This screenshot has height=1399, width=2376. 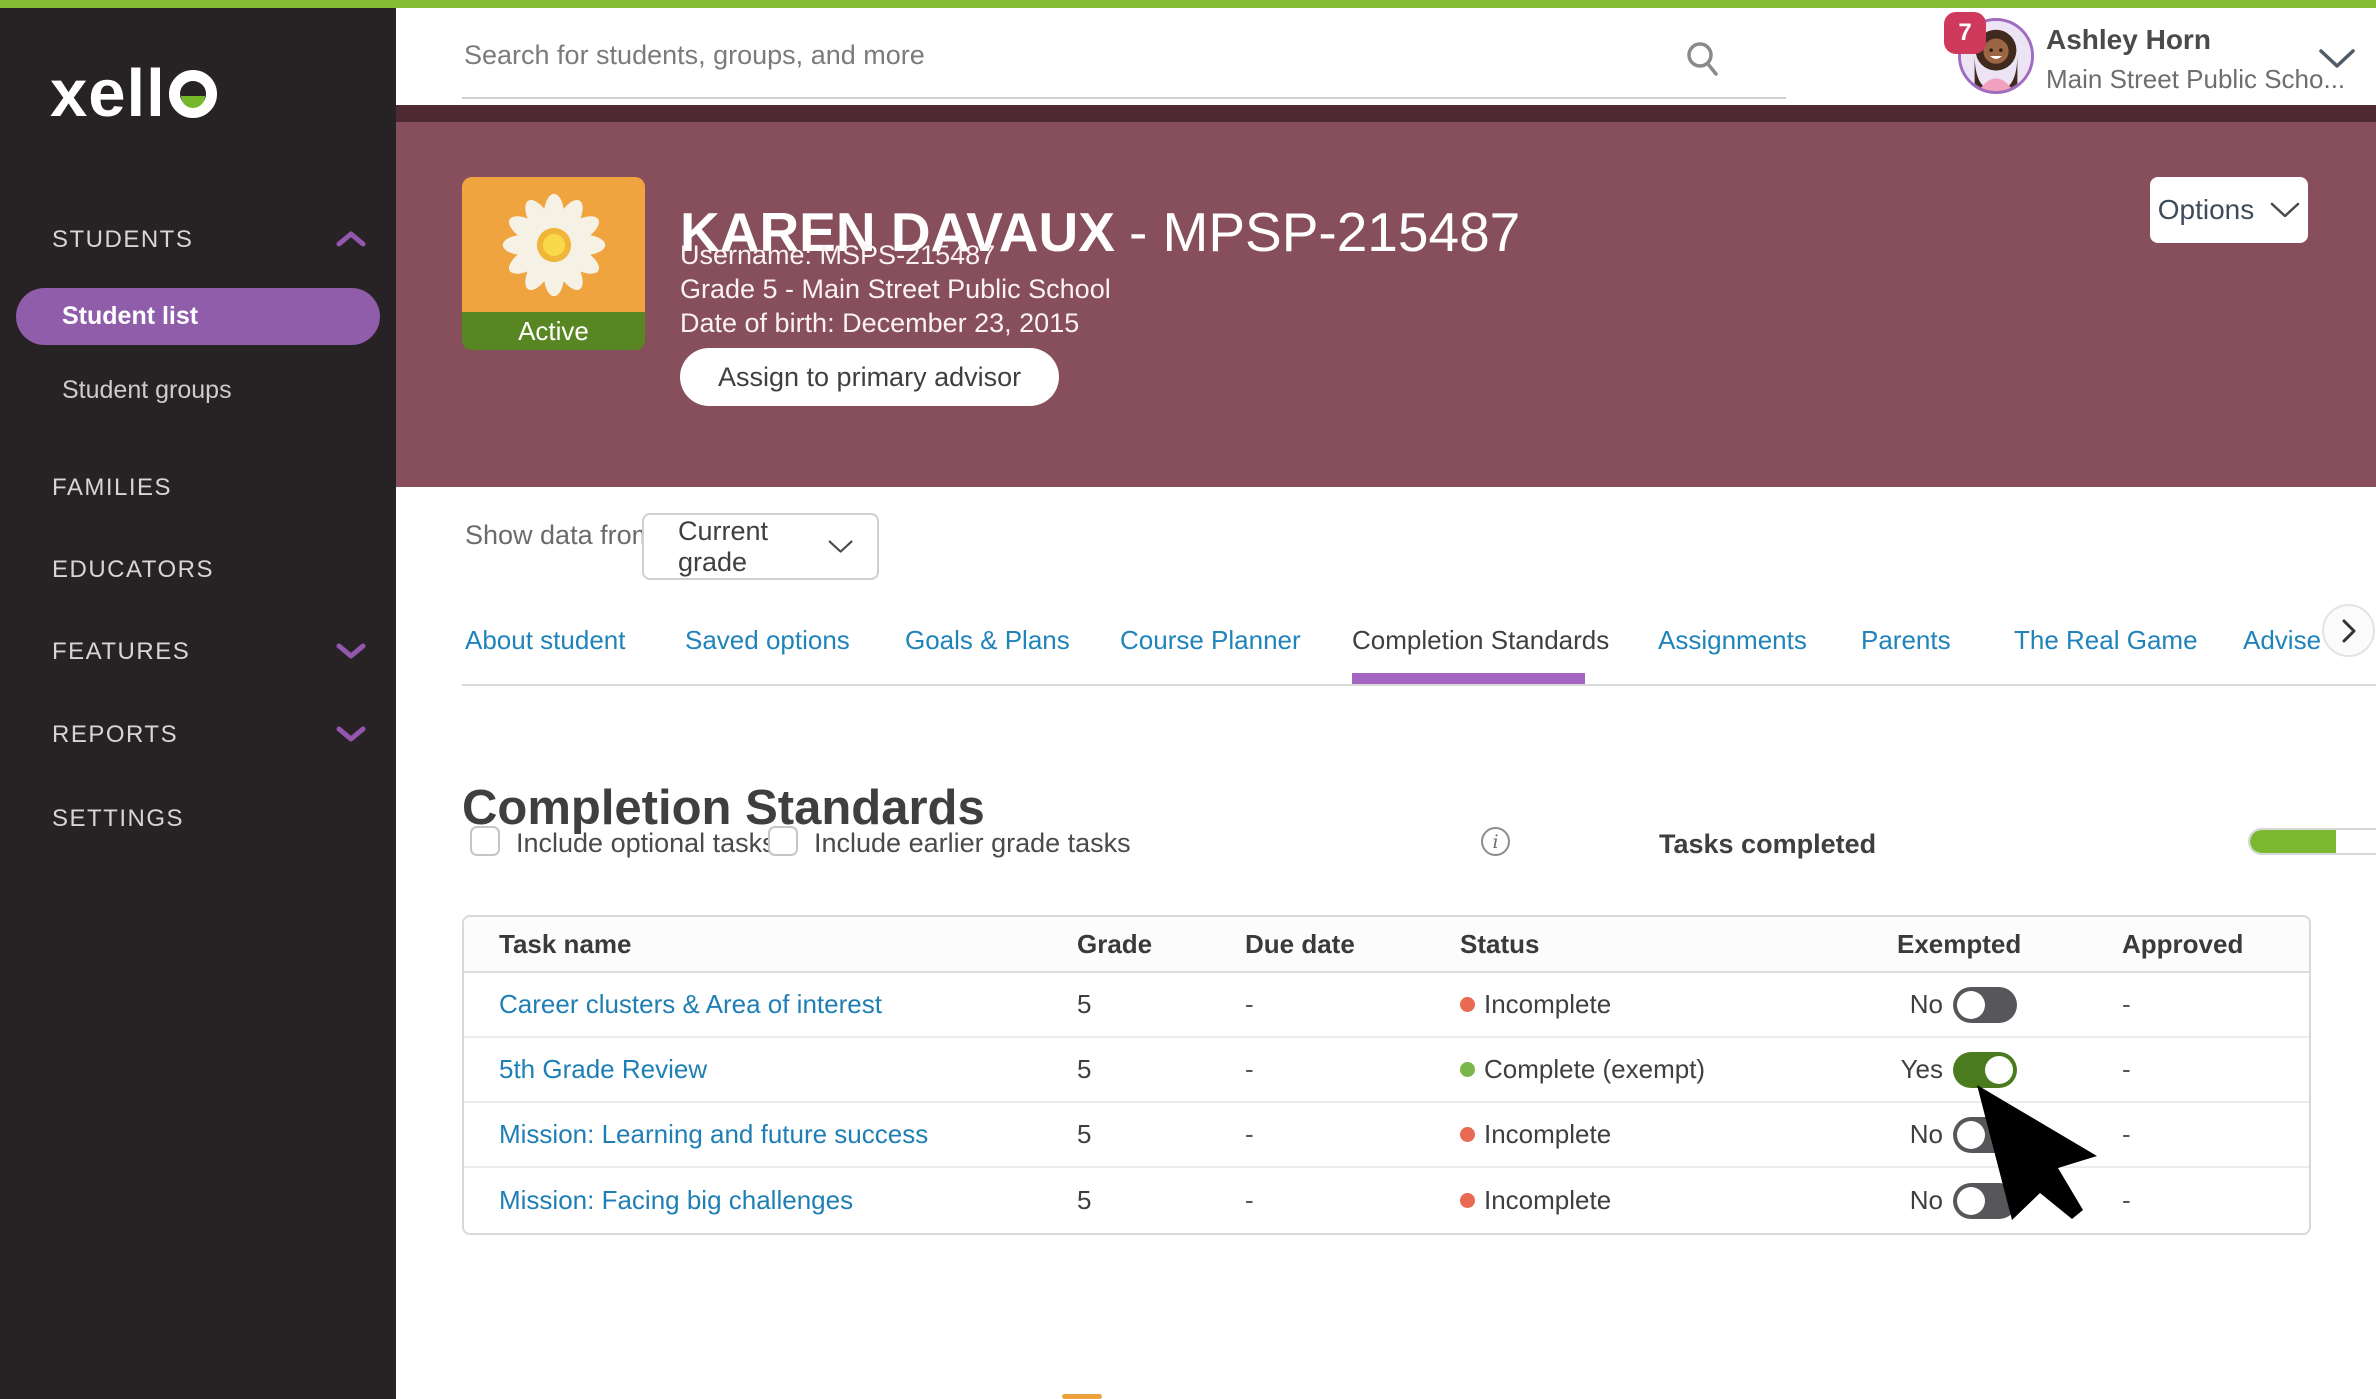 I want to click on user-name: Ashley Horn, so click(x=2128, y=39).